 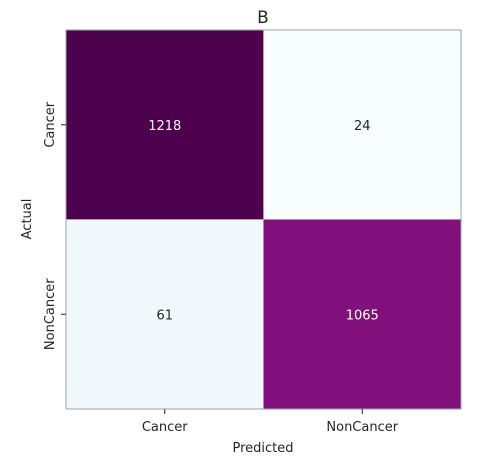 I want to click on y-axis-label: Actual, so click(x=27, y=219).